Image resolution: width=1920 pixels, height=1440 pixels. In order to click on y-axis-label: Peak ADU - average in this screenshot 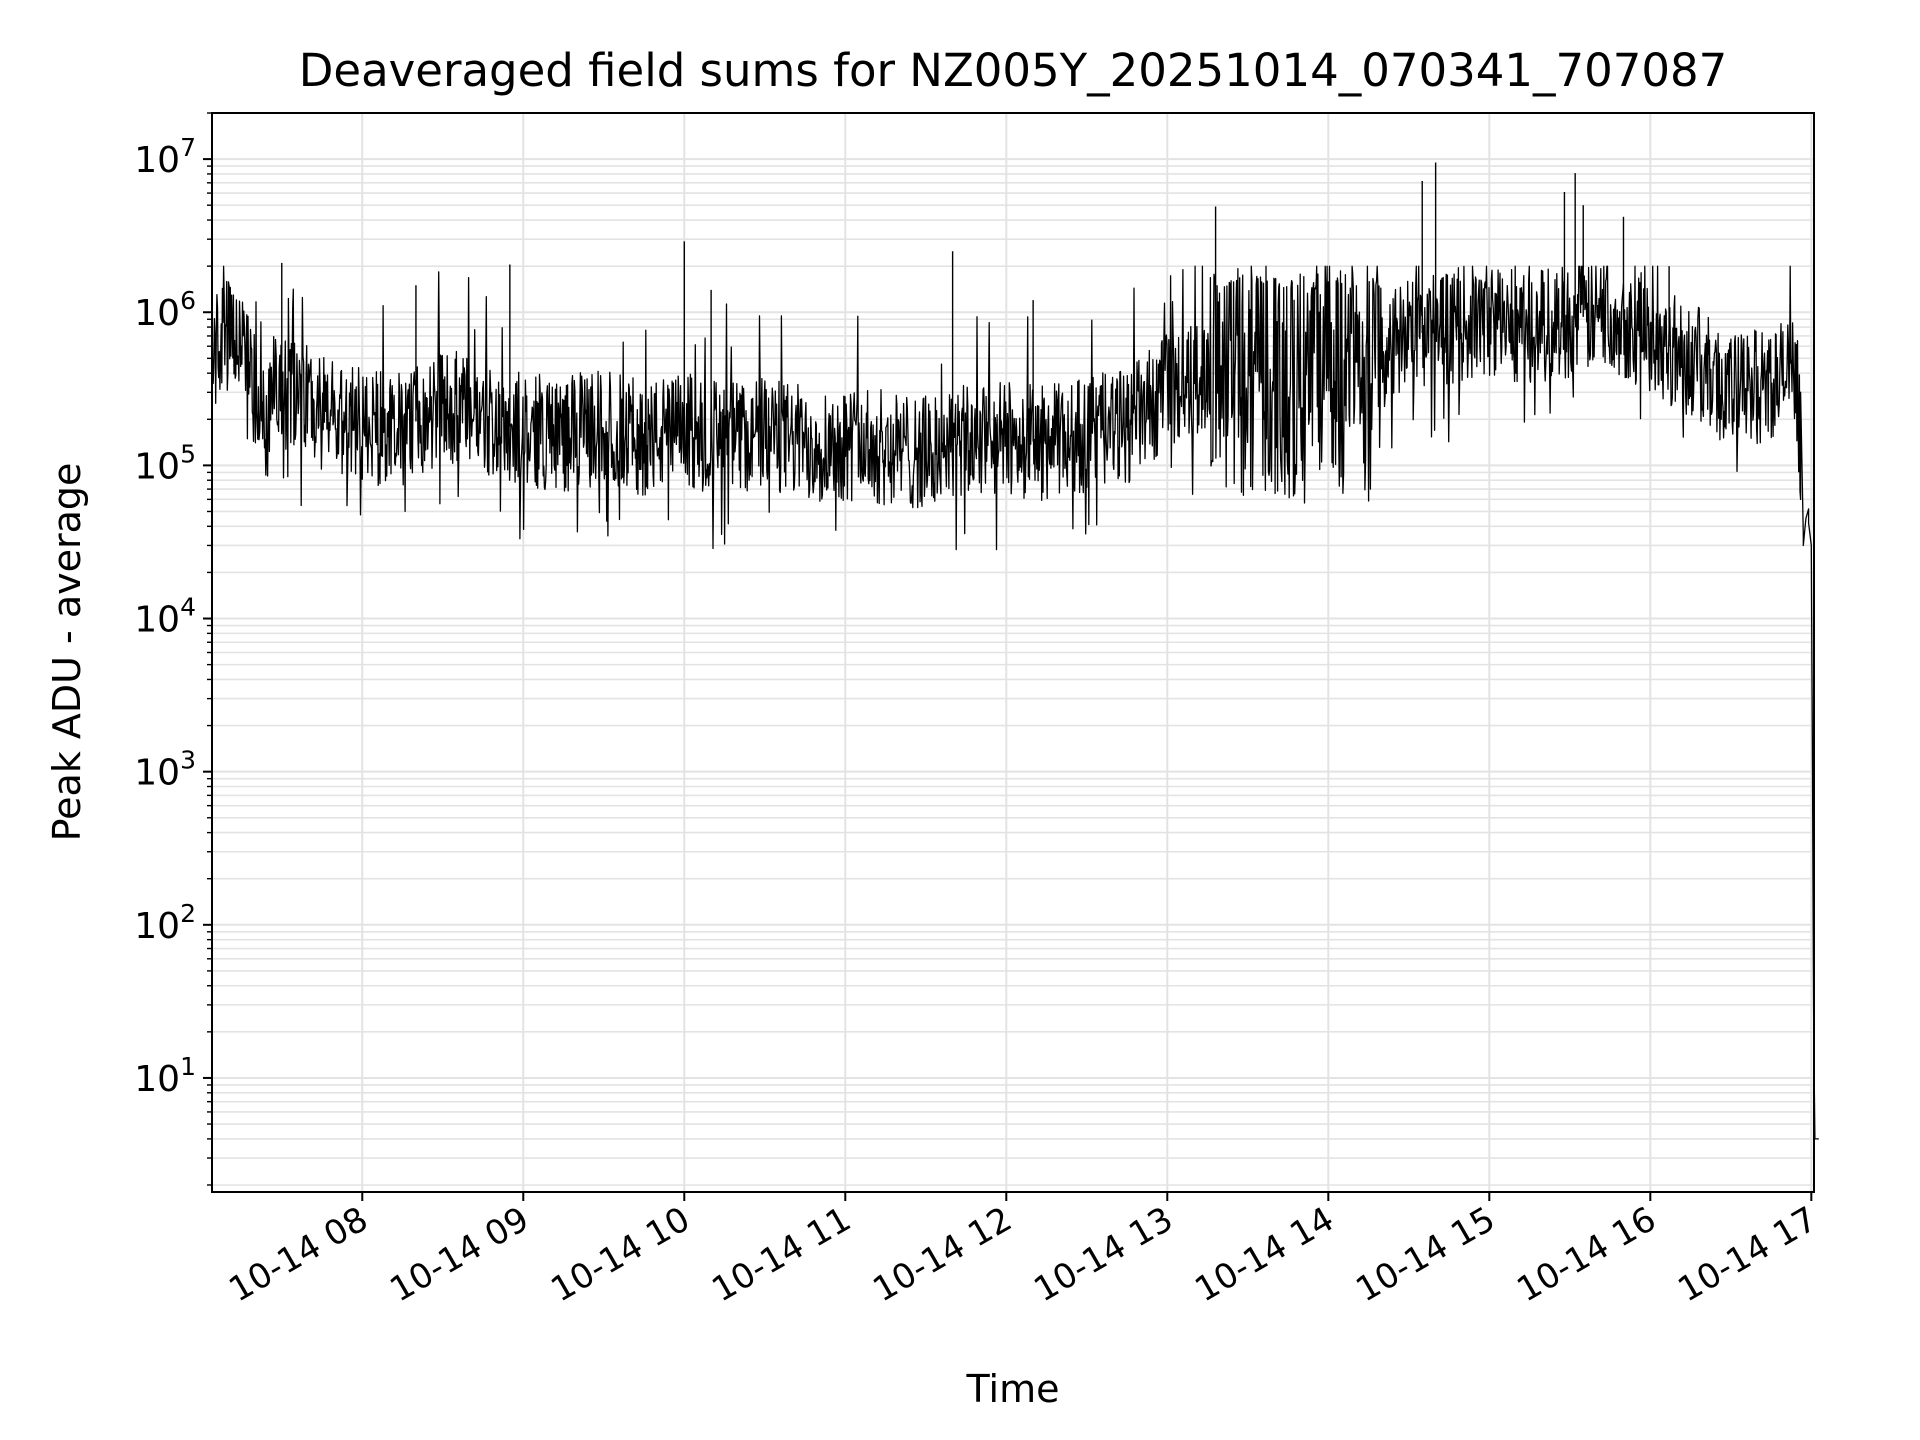, I will do `click(67, 652)`.